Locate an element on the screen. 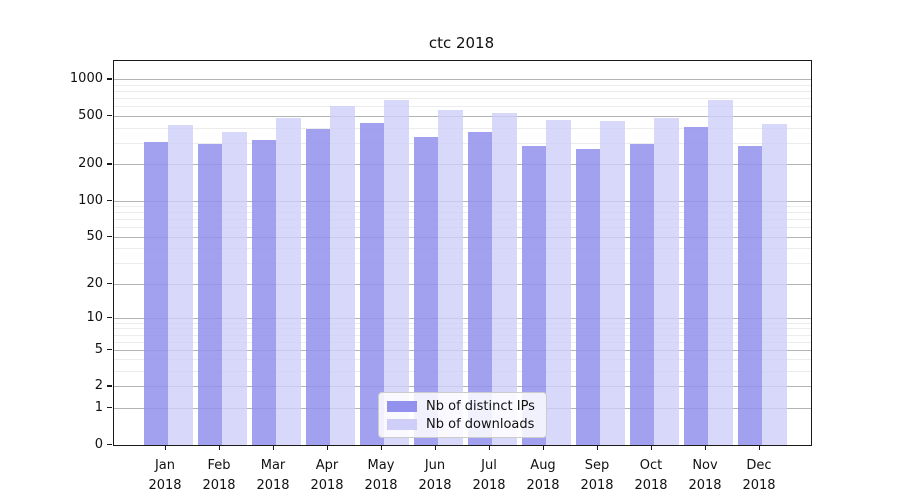 This screenshot has height=500, width=900. x-tick-sep is located at coordinates (597, 447).